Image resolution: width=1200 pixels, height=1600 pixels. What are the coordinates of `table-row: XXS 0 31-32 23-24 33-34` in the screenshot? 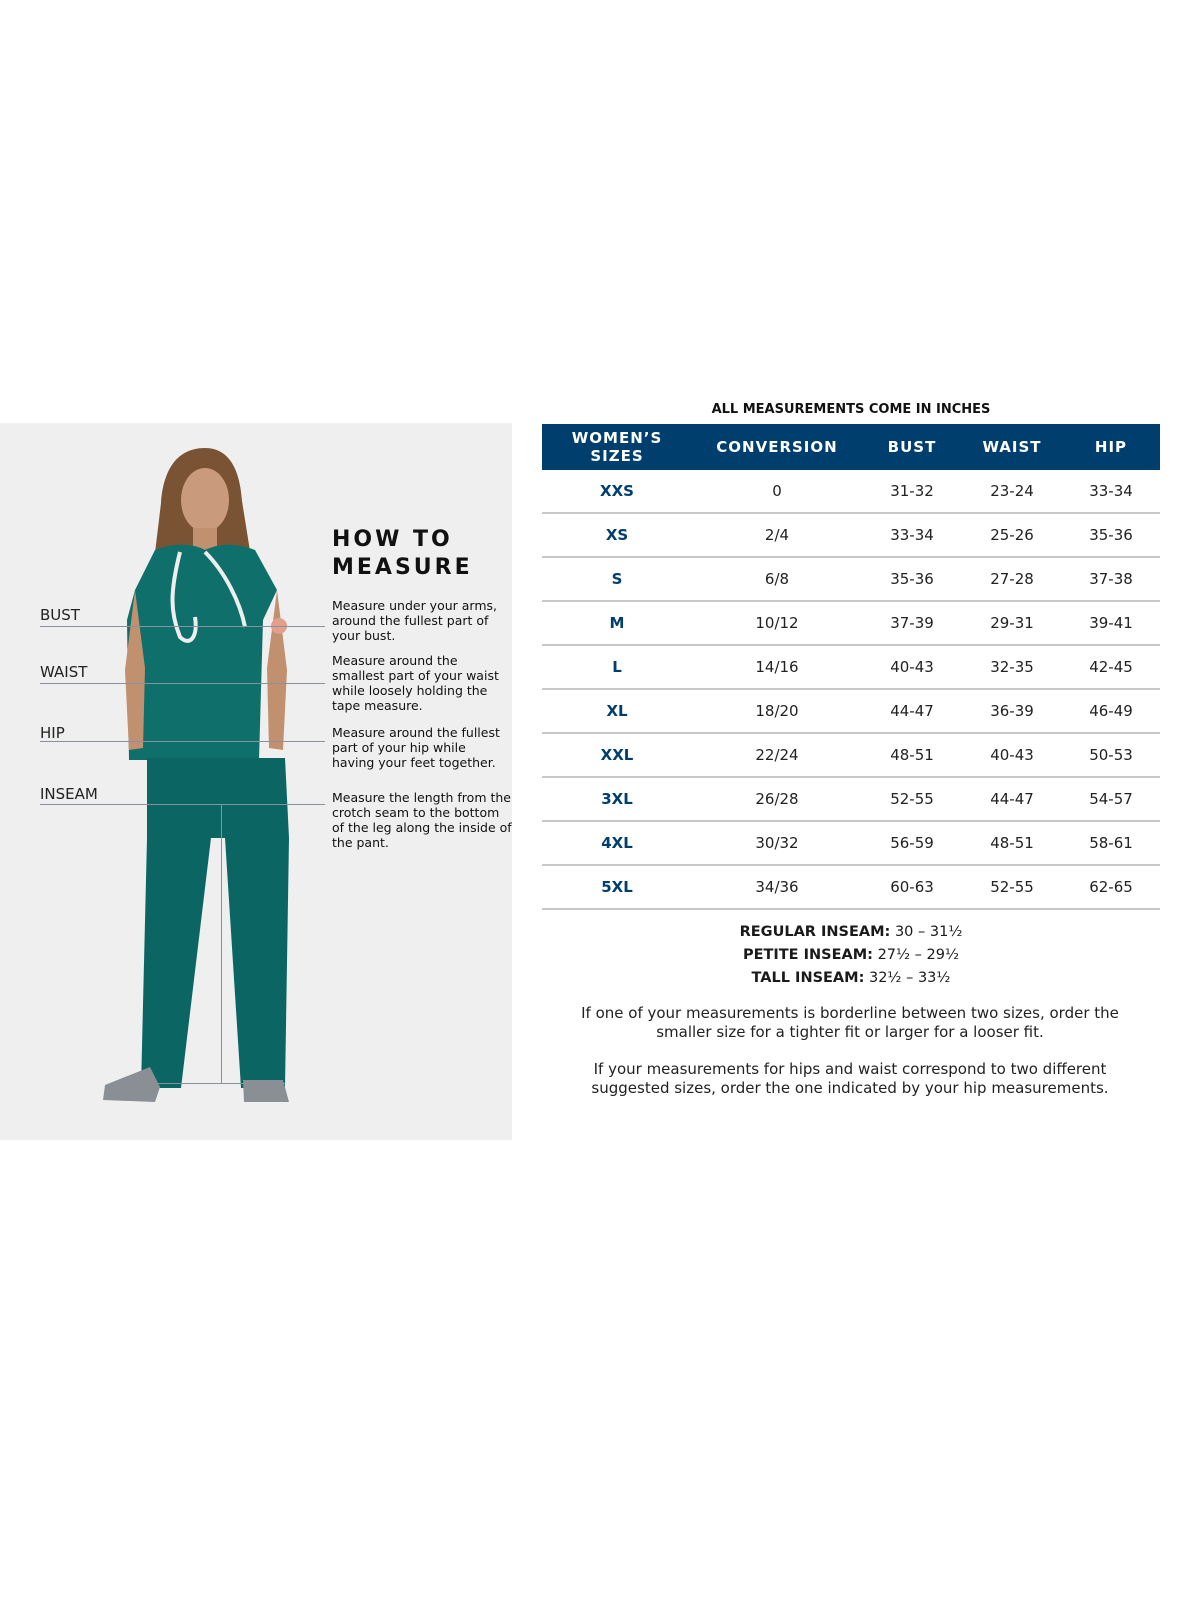 It's located at (851, 492).